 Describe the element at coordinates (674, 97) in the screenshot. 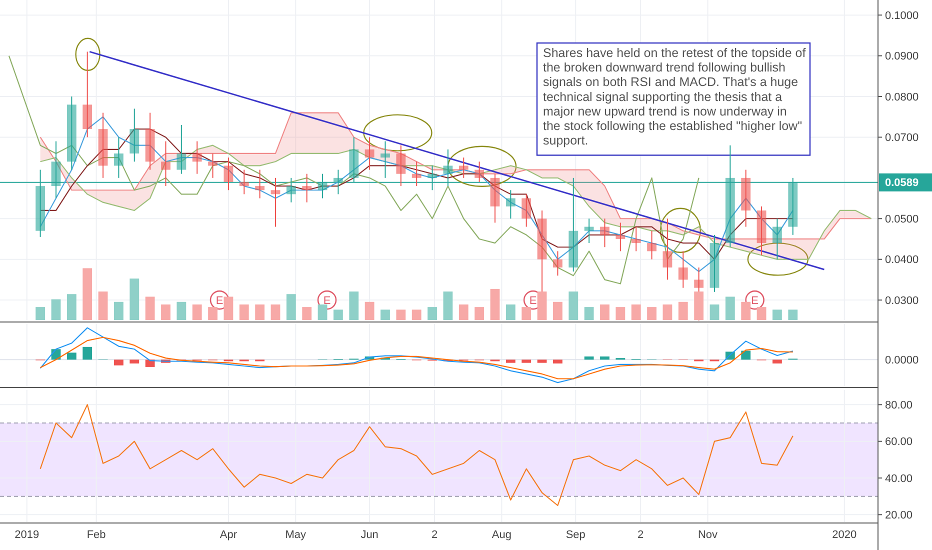

I see `annotation: Shares have held on the retest of the topside of the broken downward trend following bullish signals on both RSI and MACD. That's a huge technical signal supporting the thesis that a major new upward trend is now underway in the stock following the established "higher low" support.` at that location.